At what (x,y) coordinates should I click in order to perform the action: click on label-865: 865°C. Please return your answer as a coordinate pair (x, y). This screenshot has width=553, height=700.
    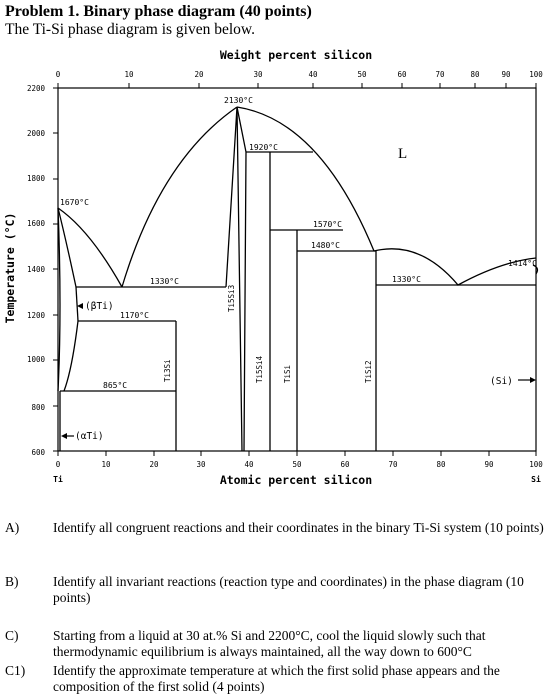
    Looking at the image, I should click on (115, 385).